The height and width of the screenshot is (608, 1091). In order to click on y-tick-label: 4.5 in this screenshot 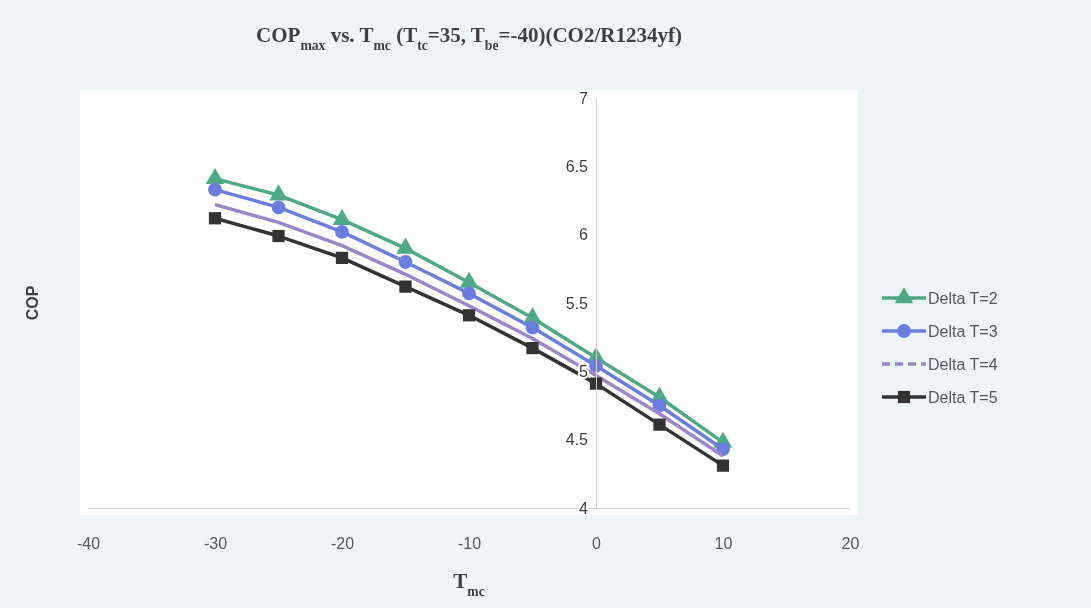, I will do `click(577, 440)`.